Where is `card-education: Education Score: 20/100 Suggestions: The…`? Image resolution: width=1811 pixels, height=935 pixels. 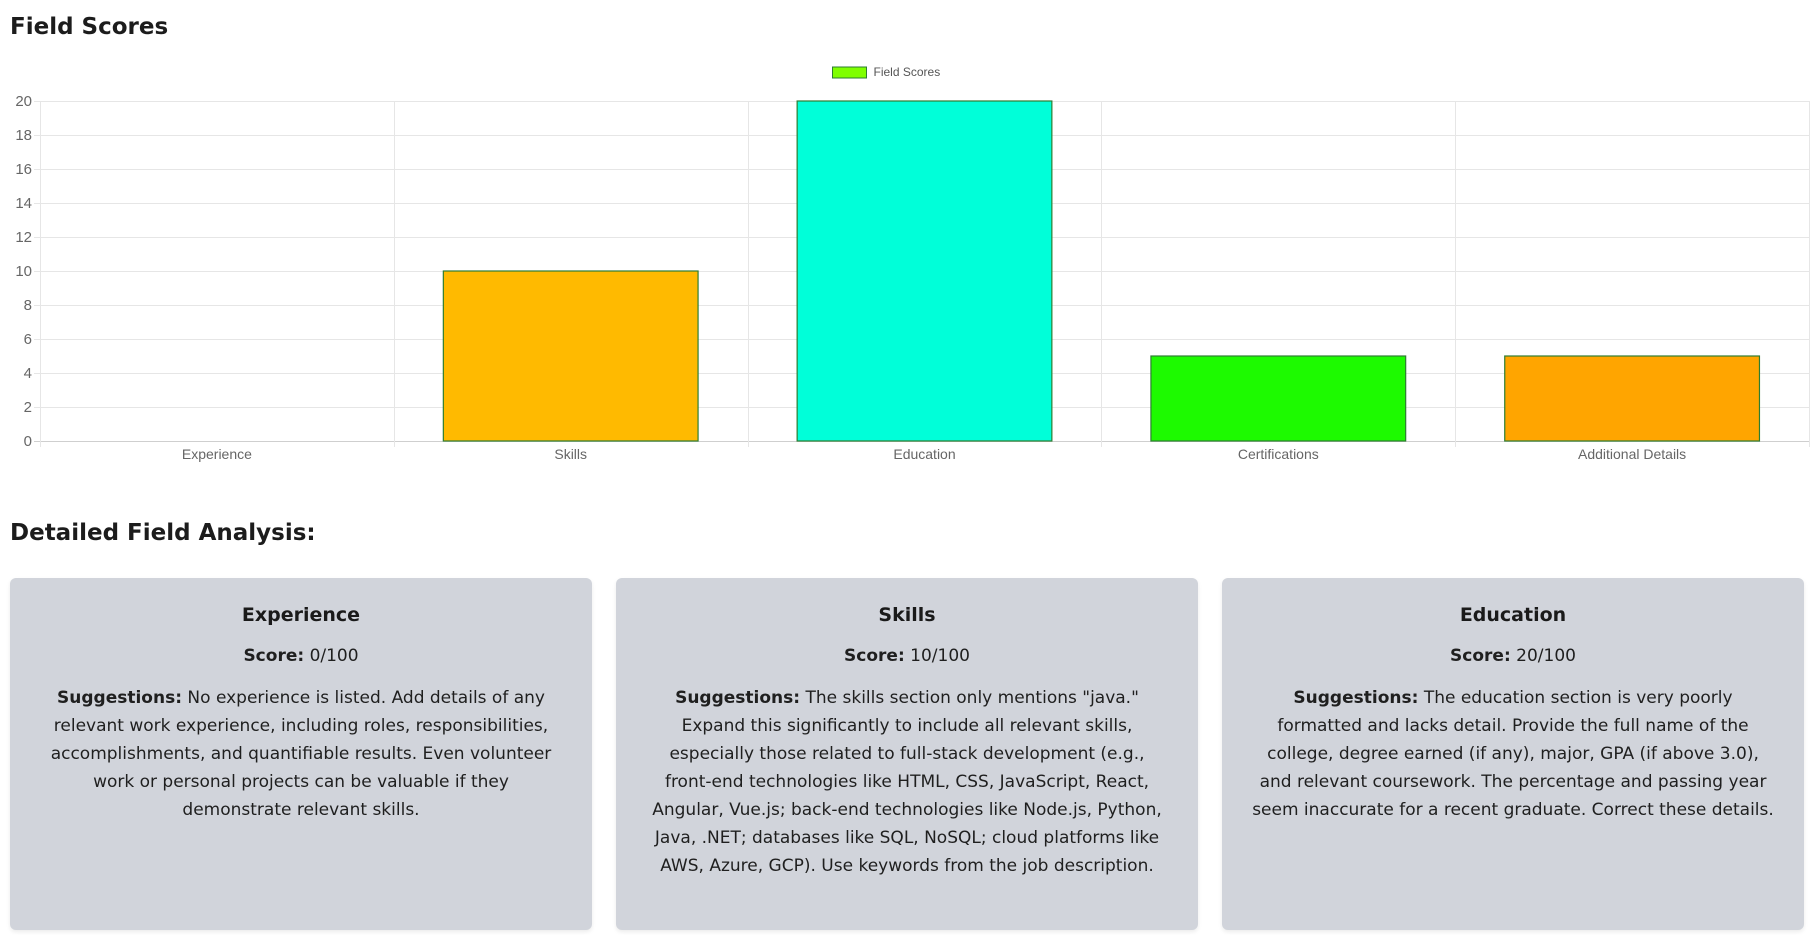 card-education: Education Score: 20/100 Suggestions: The… is located at coordinates (1513, 754).